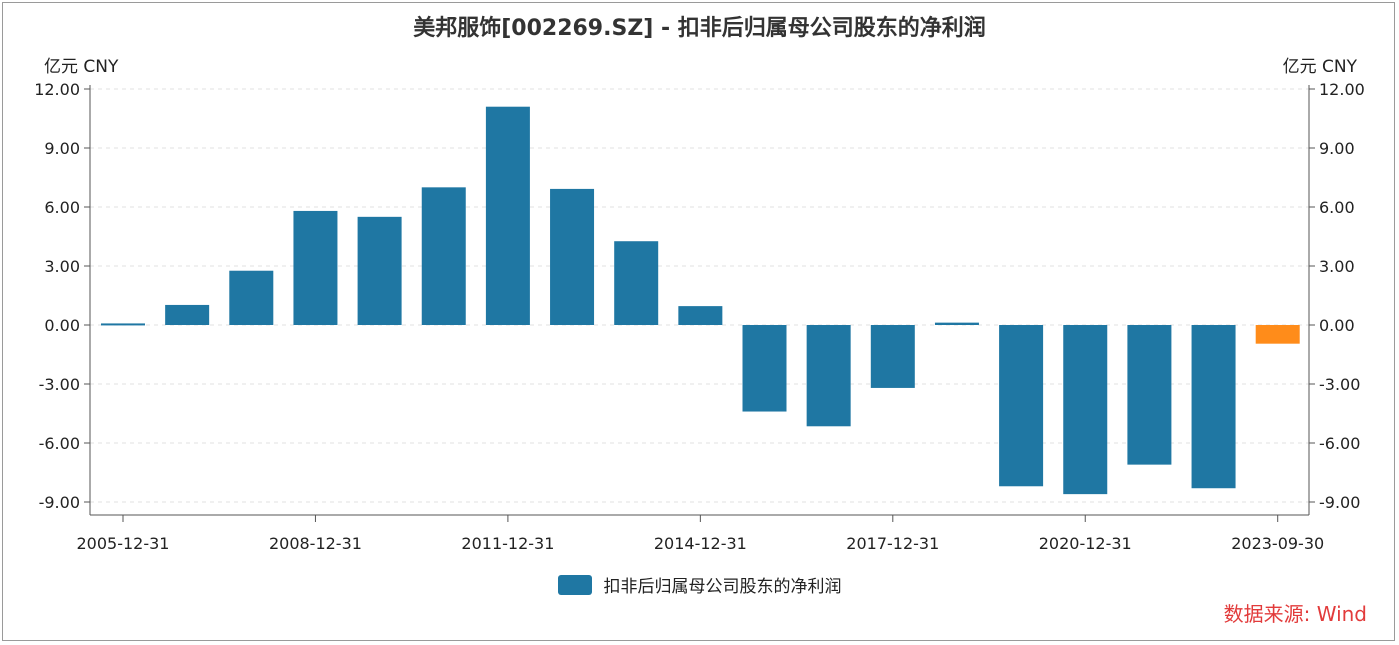  What do you see at coordinates (1337, 207) in the screenshot?
I see `y-tick-label-right: 6.00` at bounding box center [1337, 207].